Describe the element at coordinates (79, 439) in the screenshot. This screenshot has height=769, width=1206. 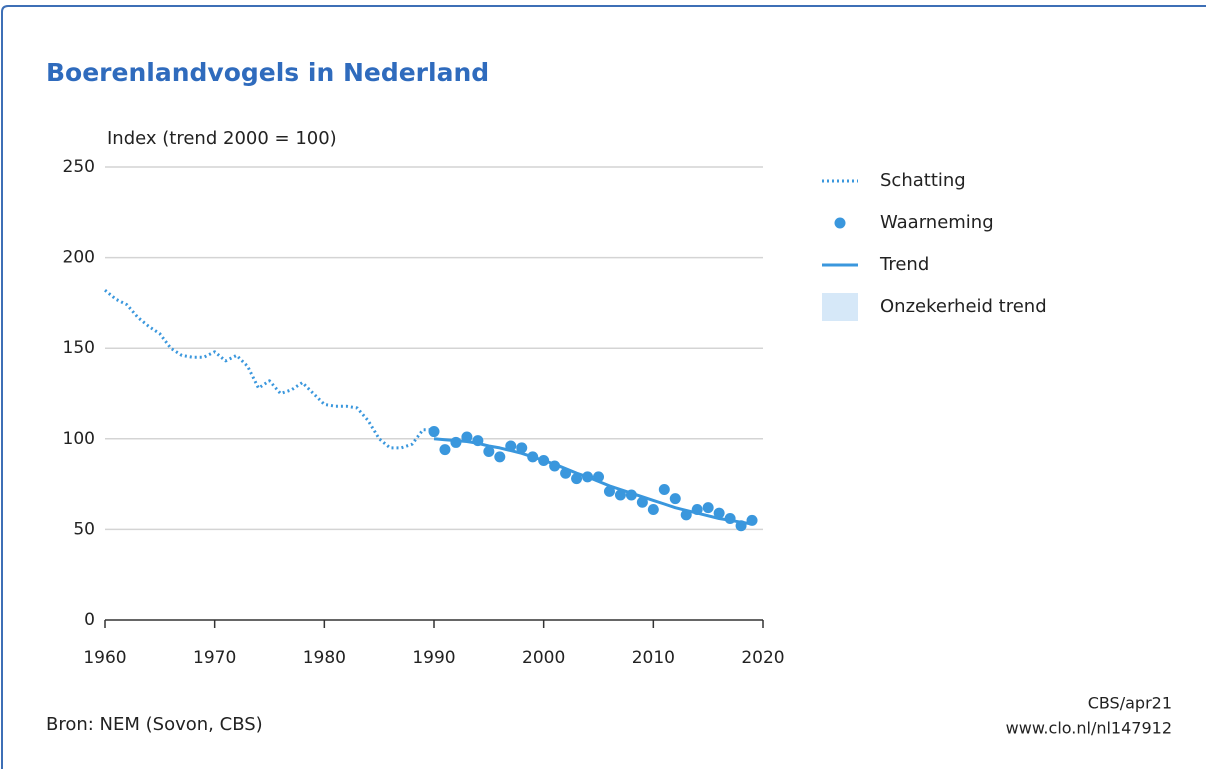
I see `y-tick-label: 100` at that location.